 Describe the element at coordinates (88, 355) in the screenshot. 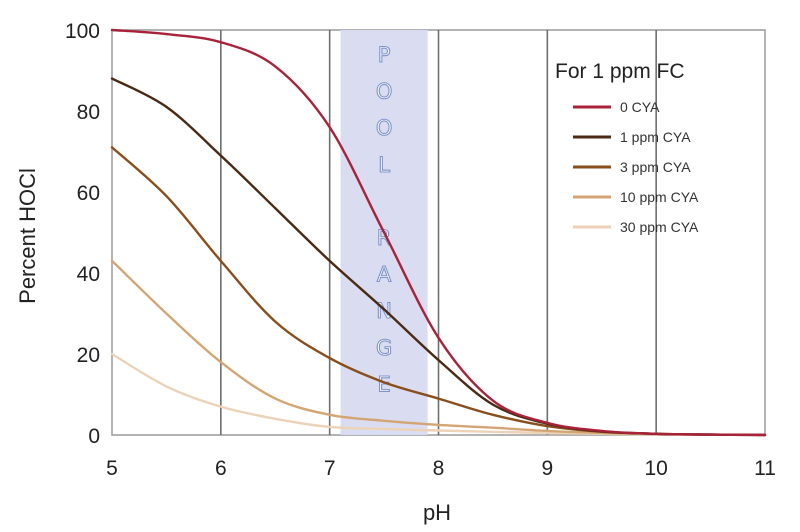

I see `y-tick-label: 20` at that location.